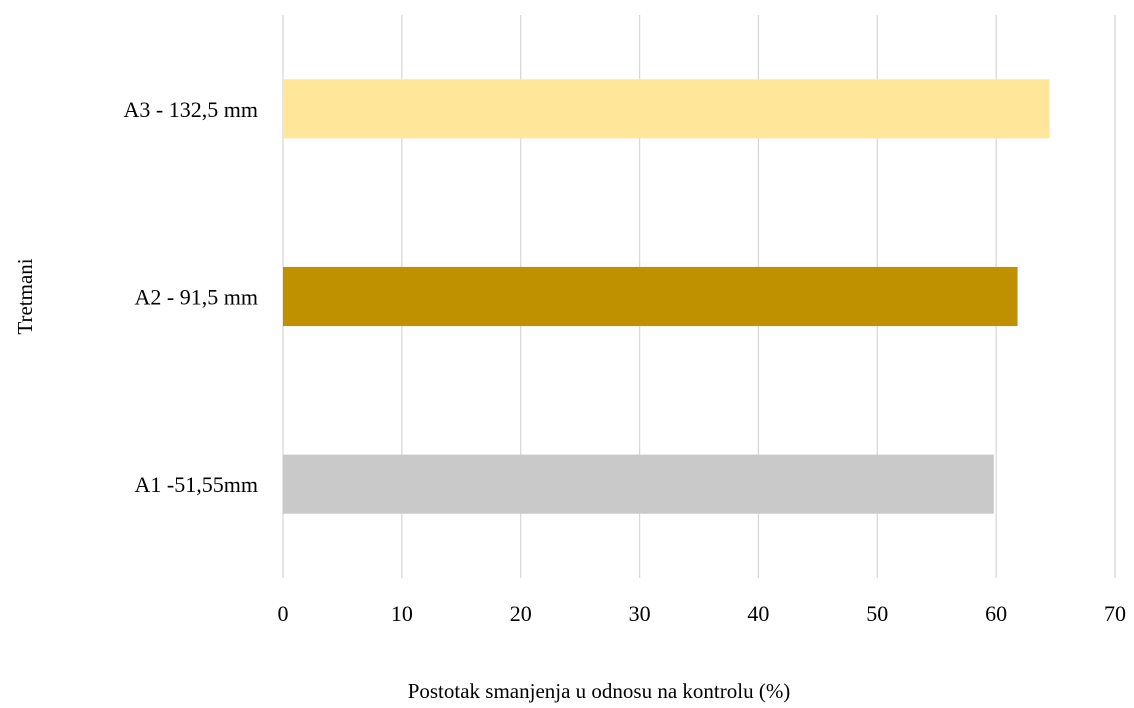  I want to click on category-labels: A1 -51,55mm A2 - 91,5 mm A3 - 132,5 mm, so click(191, 297).